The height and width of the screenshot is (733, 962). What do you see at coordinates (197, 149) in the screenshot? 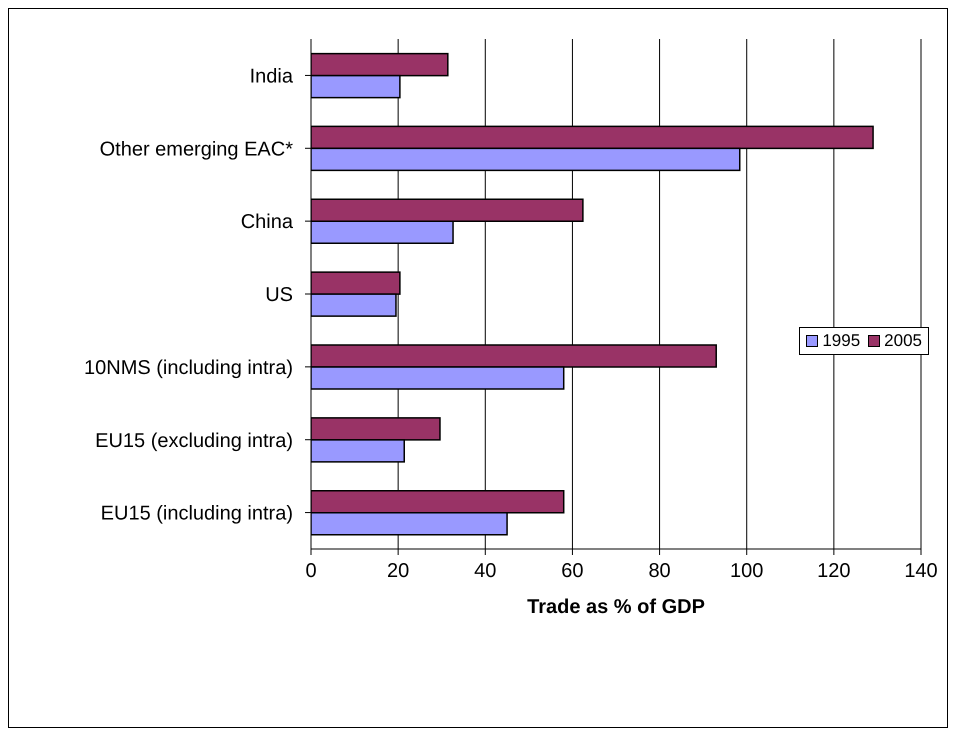
I see `y-tick-label: Other emerging EAC*` at bounding box center [197, 149].